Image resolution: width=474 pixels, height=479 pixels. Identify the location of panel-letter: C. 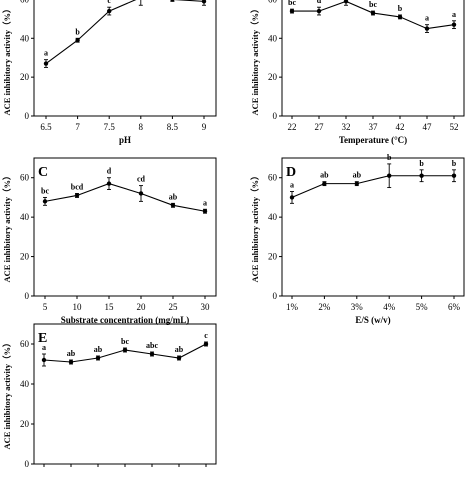
(43, 172).